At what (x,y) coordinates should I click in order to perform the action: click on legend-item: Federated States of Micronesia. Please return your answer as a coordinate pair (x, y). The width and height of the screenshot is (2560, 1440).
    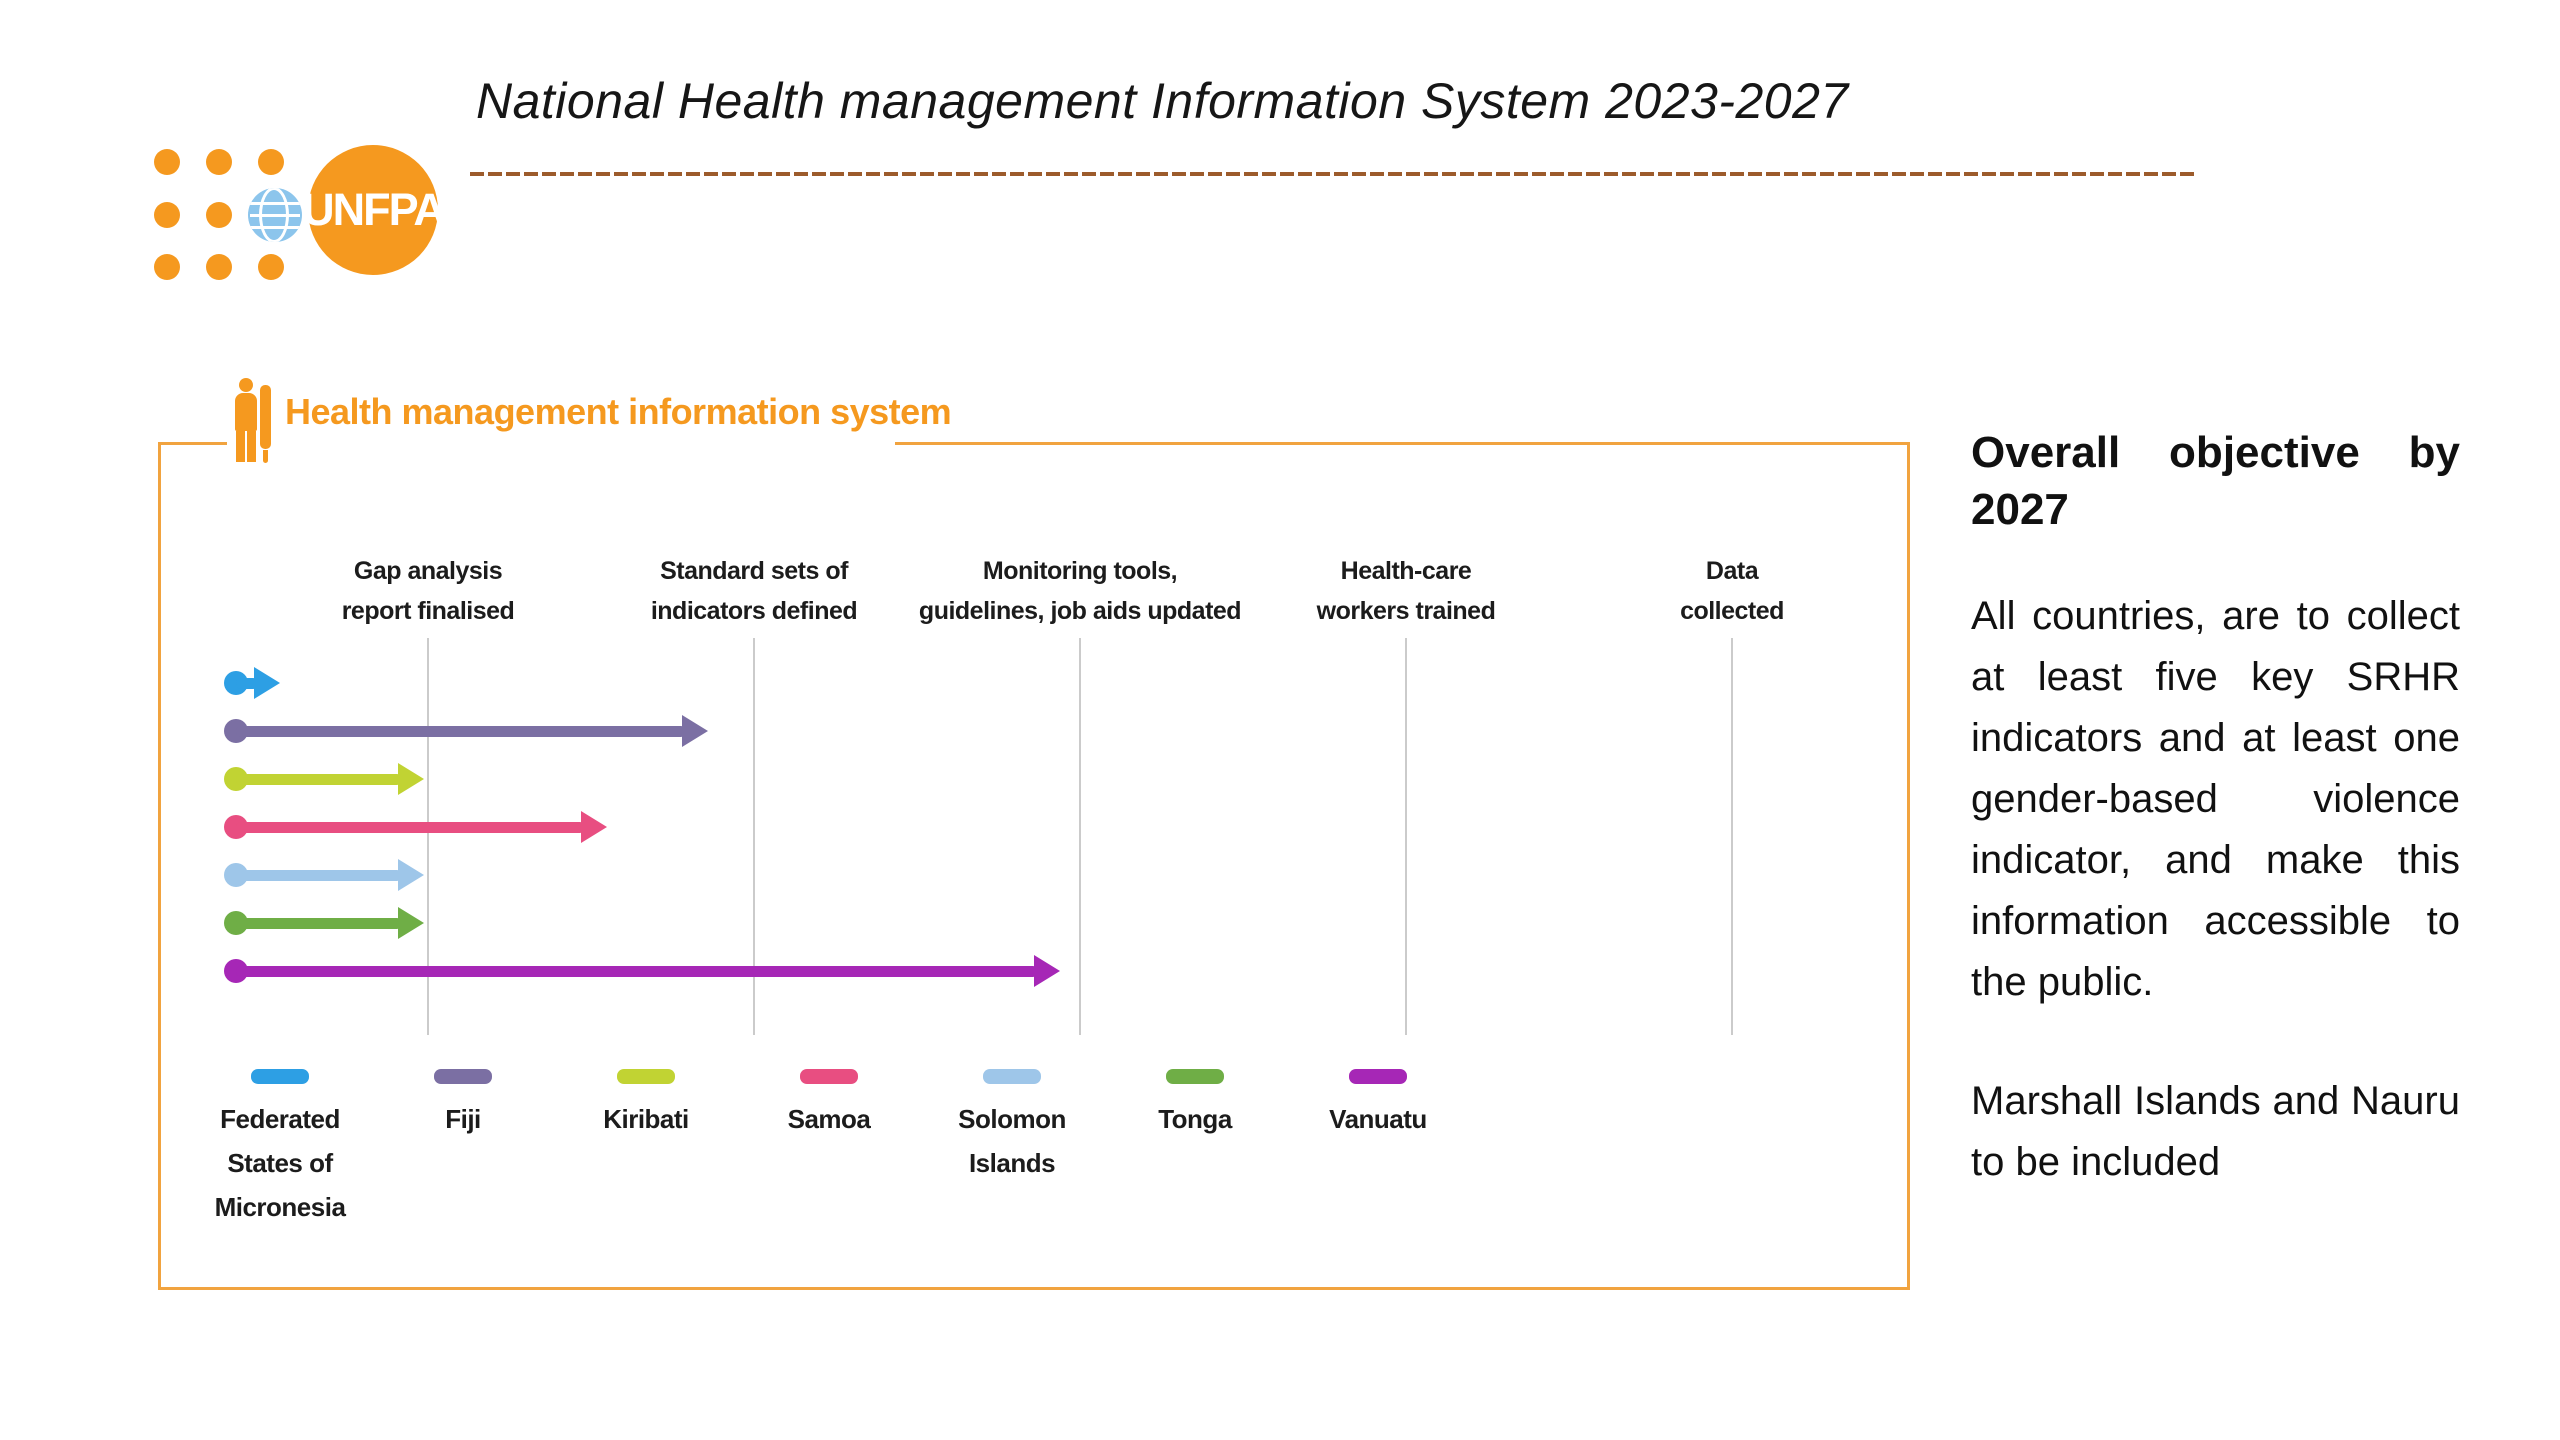
    Looking at the image, I should click on (280, 1149).